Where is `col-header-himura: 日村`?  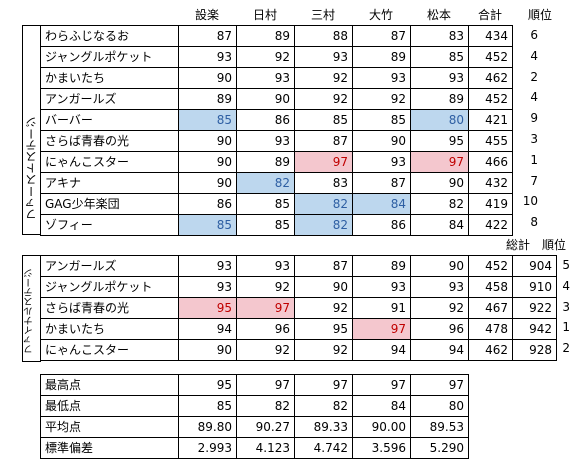
col-header-himura: 日村 is located at coordinates (264, 15).